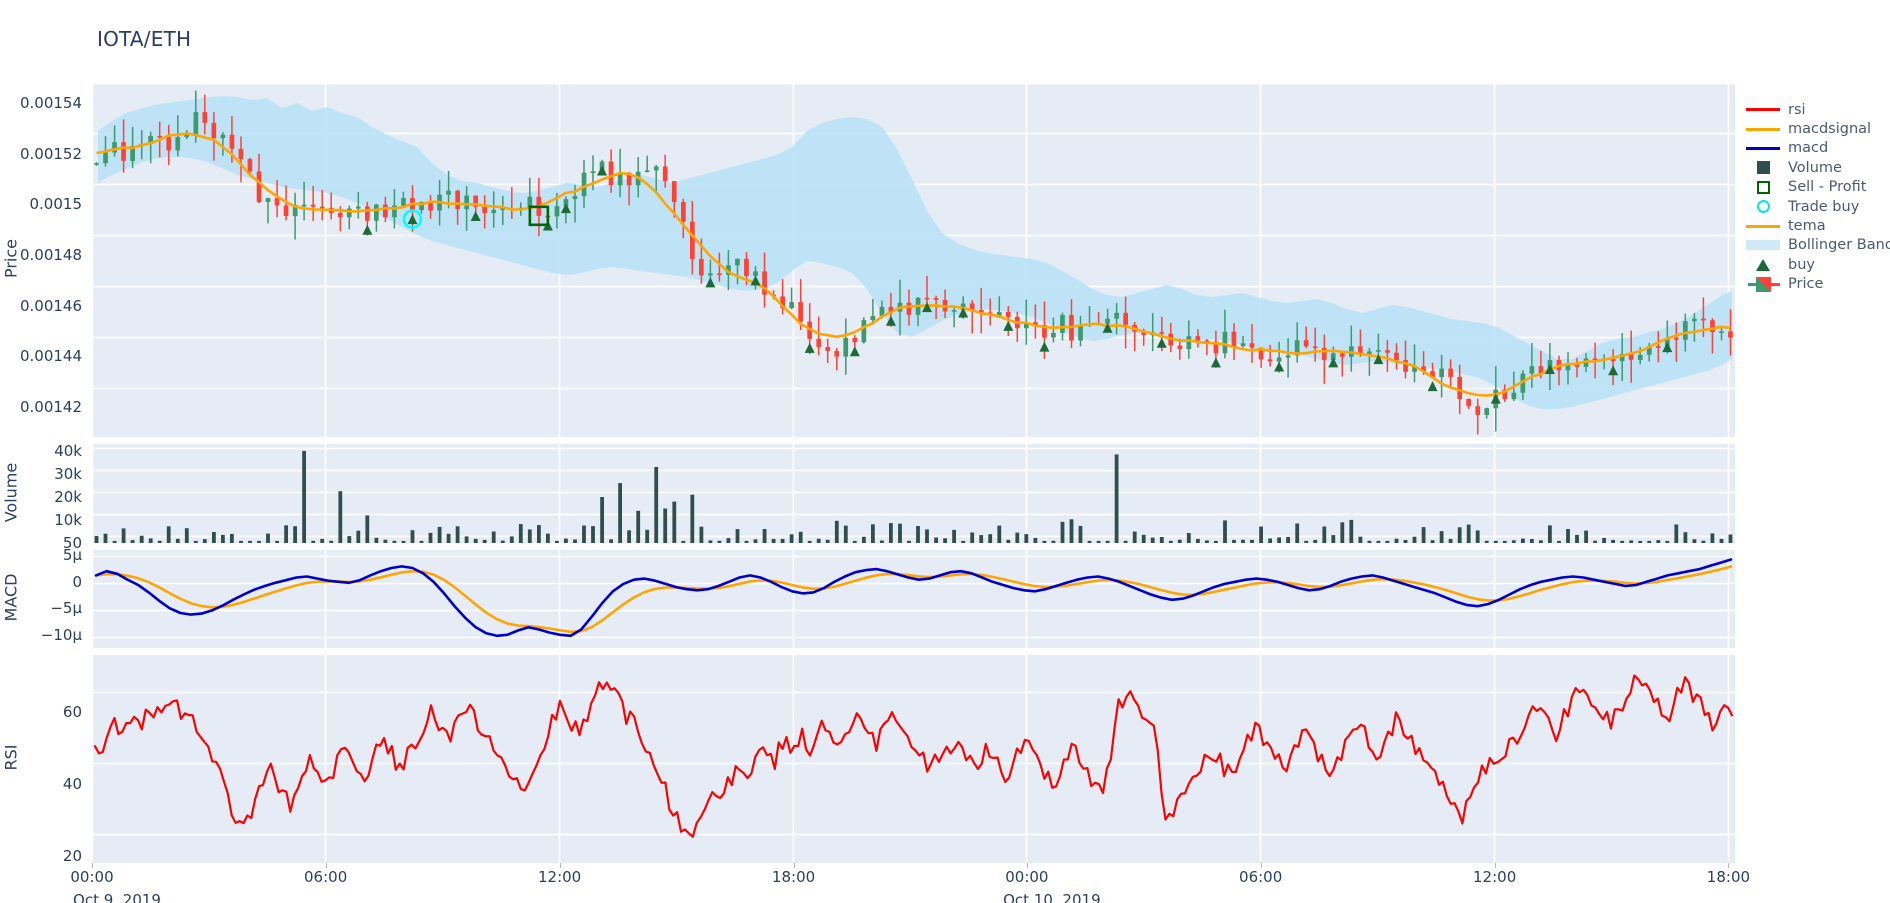 The image size is (1890, 903). What do you see at coordinates (913, 599) in the screenshot?
I see `macd-gridlines` at bounding box center [913, 599].